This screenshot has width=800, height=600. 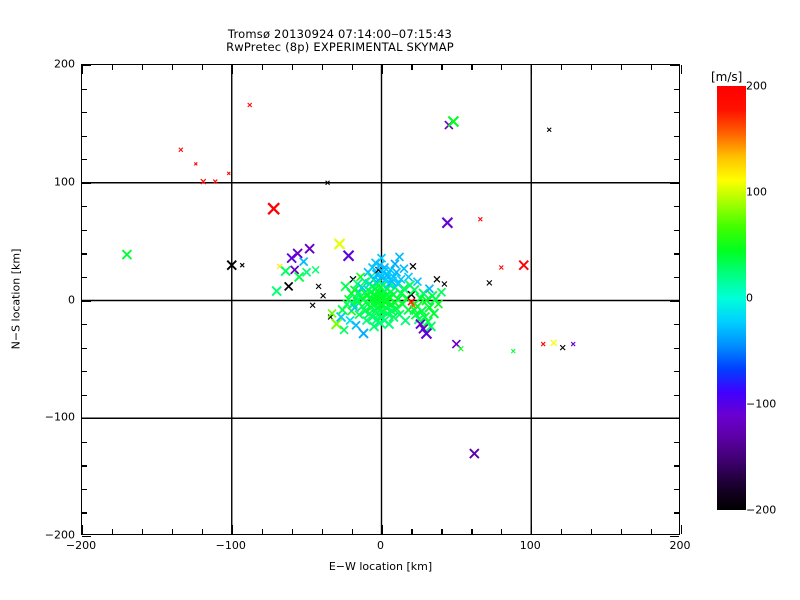 I want to click on y-tick-label: 100, so click(x=64, y=182).